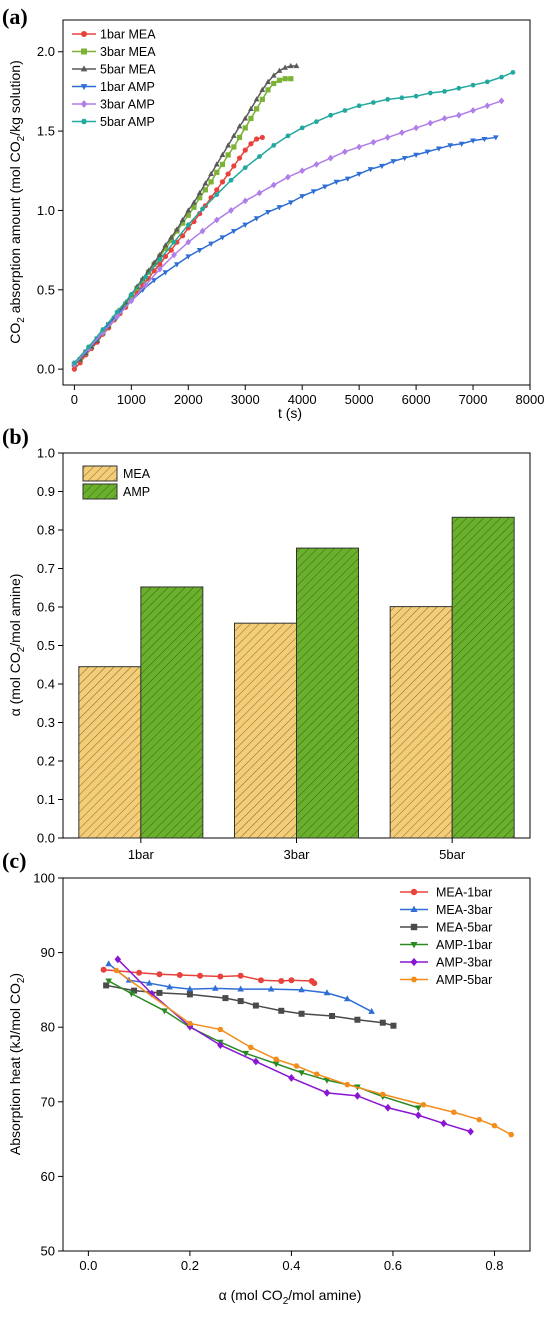 Image resolution: width=550 pixels, height=1322 pixels. I want to click on y-tick-label: 0.8, so click(46, 530).